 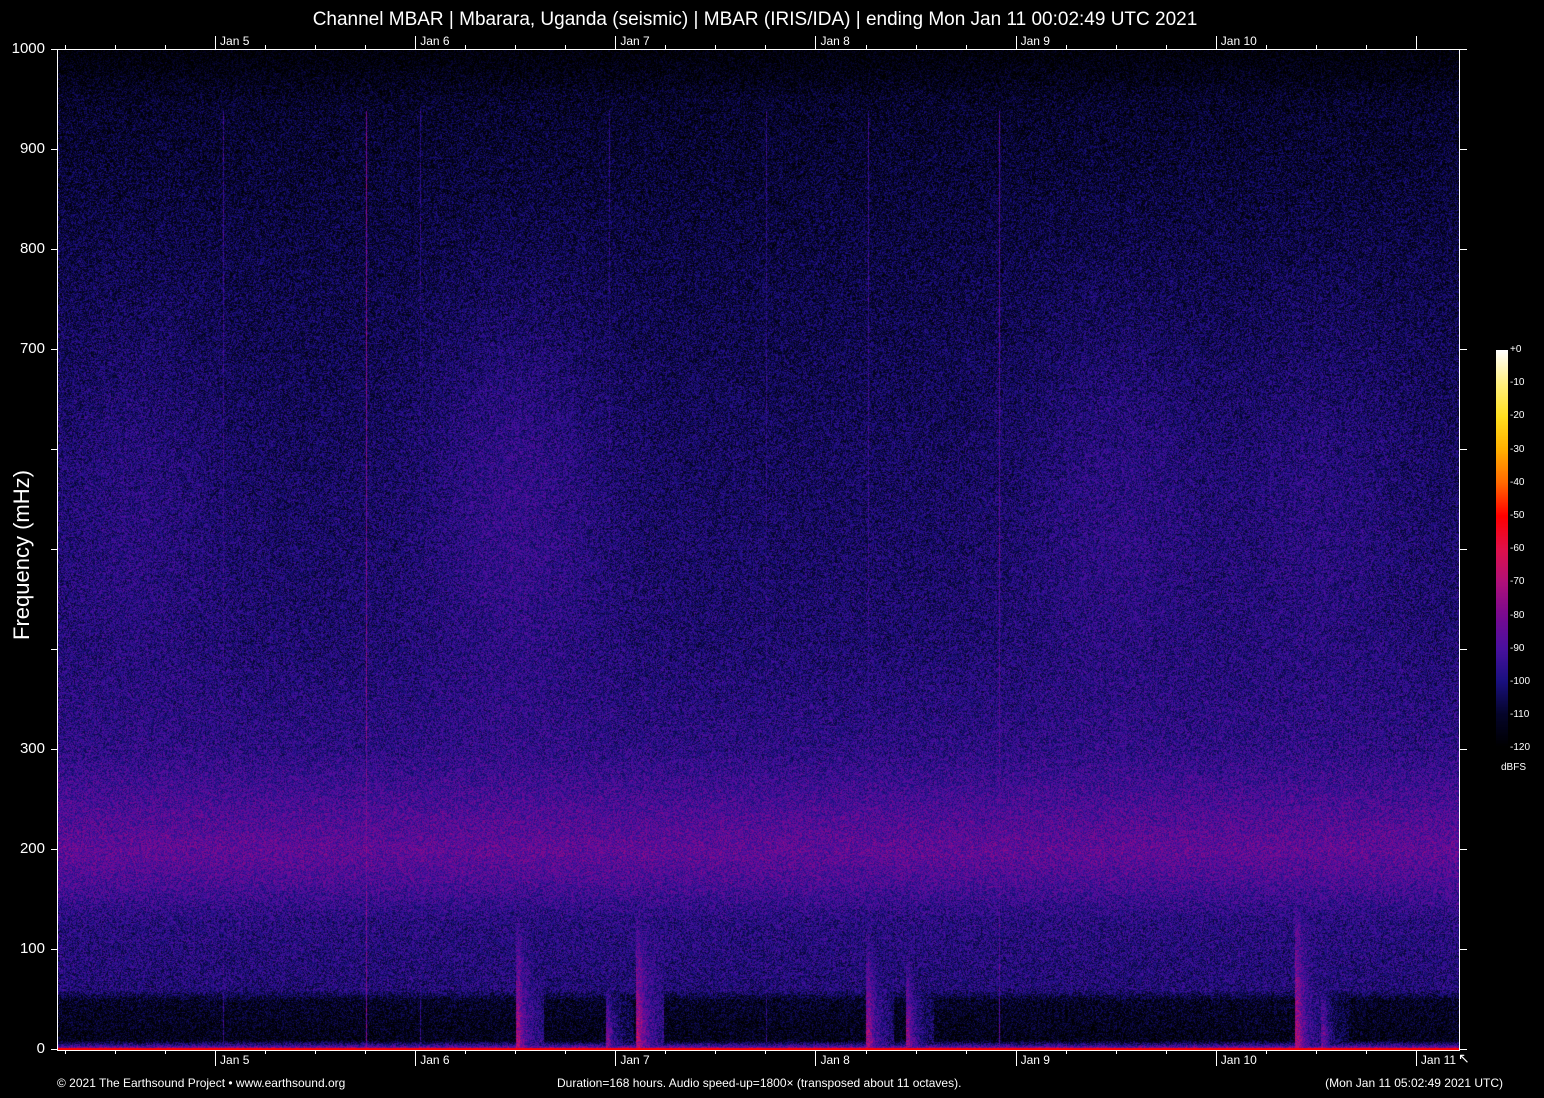 What do you see at coordinates (635, 41) in the screenshot?
I see `x-tick-label-top: Jan 7` at bounding box center [635, 41].